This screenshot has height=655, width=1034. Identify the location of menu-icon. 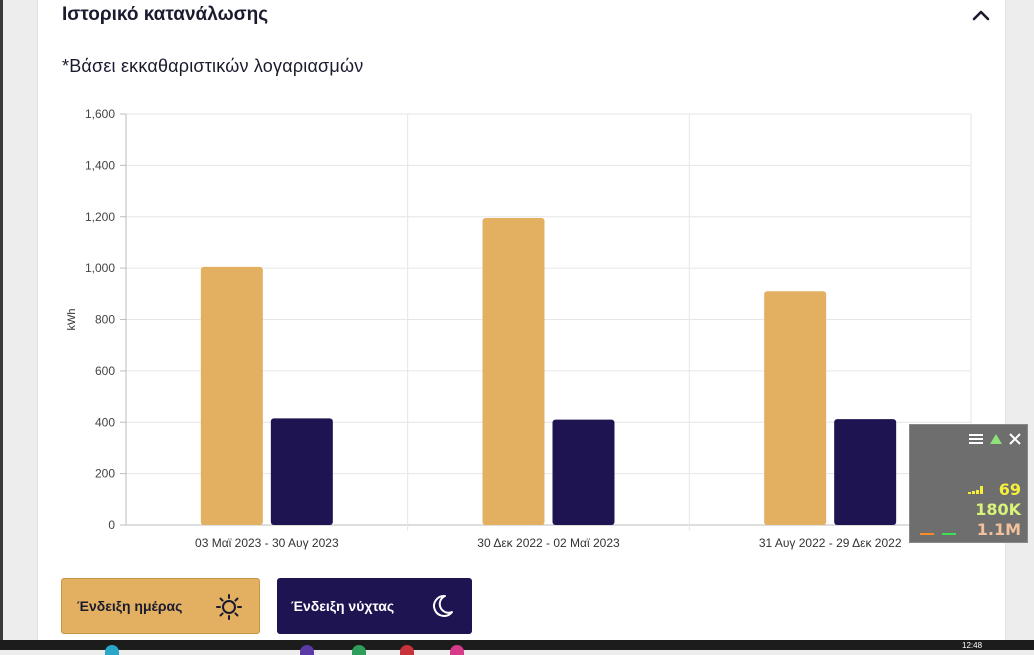
(976, 439).